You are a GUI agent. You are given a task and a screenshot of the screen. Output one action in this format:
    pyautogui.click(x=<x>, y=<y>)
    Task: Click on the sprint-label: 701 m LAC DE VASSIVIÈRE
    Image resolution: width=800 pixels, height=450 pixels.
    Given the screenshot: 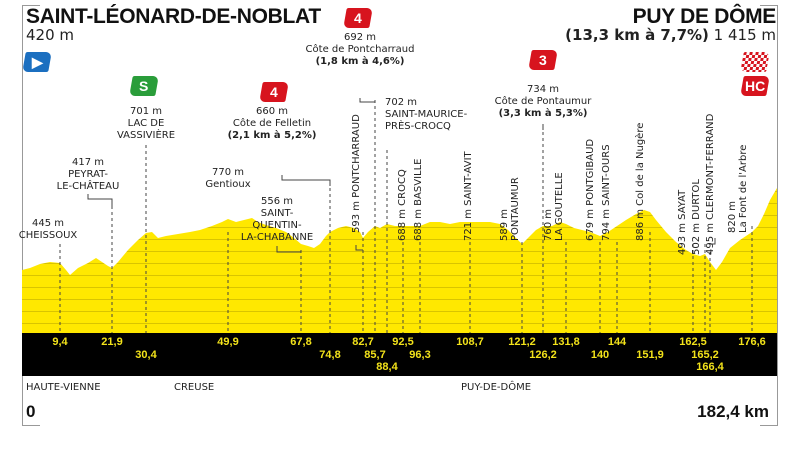 What is the action you would take?
    pyautogui.click(x=146, y=123)
    